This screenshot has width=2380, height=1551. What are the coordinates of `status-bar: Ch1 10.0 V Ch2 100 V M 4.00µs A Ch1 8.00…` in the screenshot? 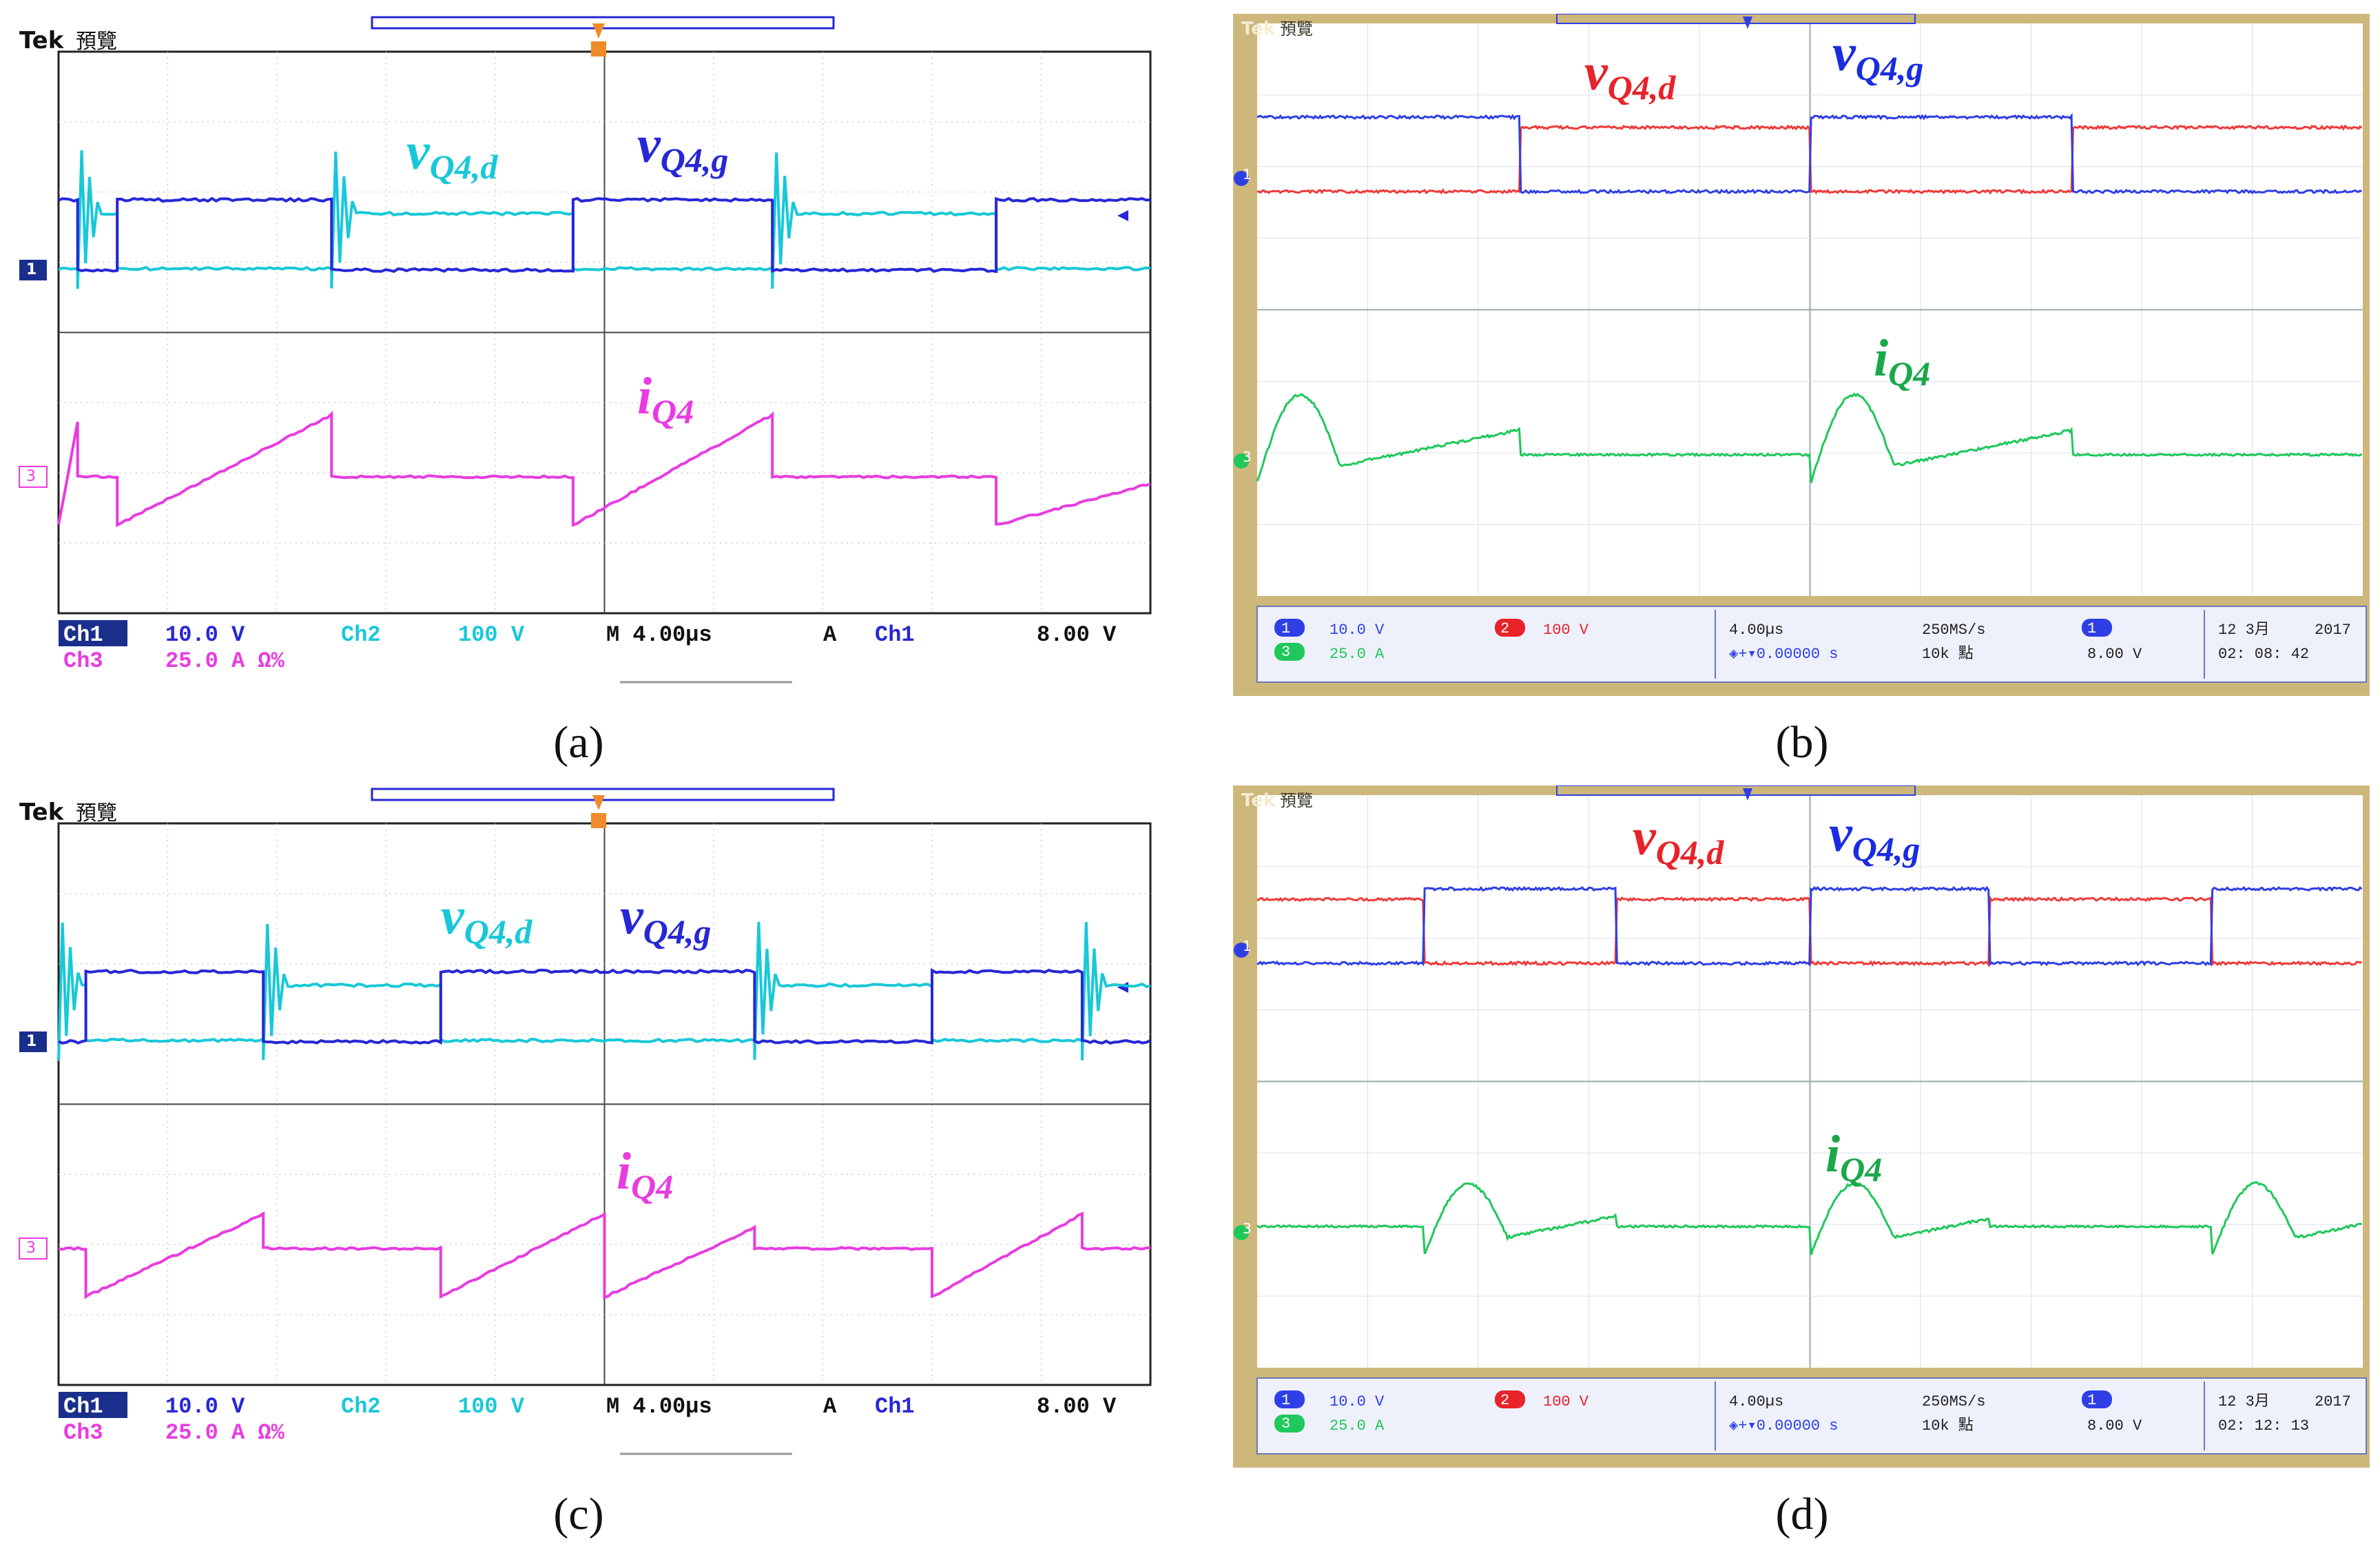 It's located at (588, 647).